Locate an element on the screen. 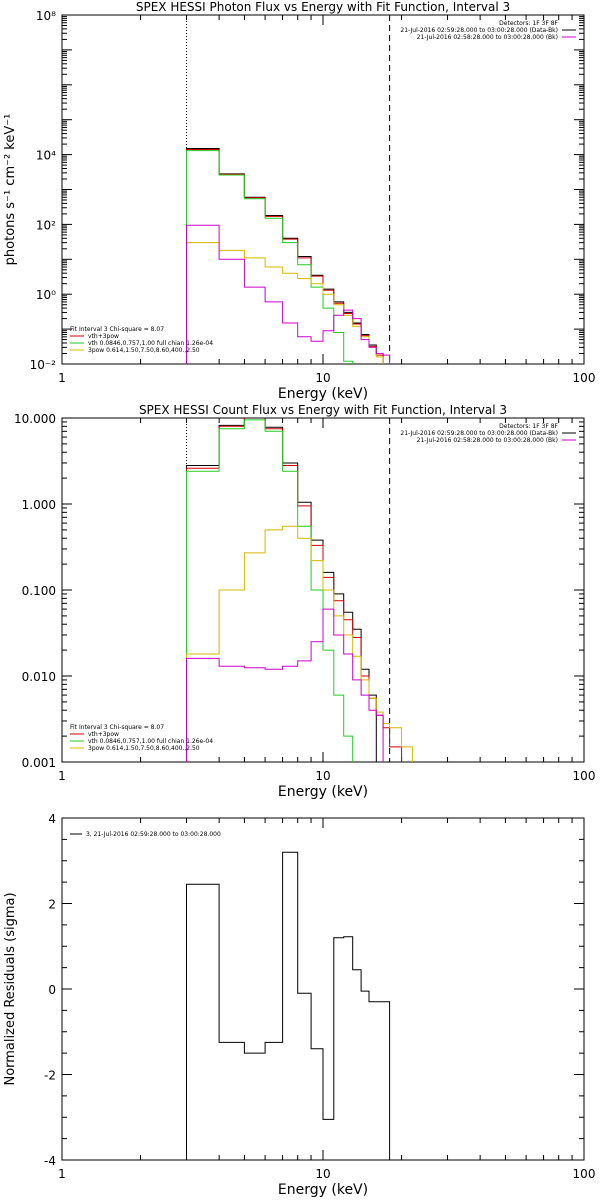 The height and width of the screenshot is (1200, 600). y-tick-label: 10⁸ is located at coordinates (46, 16).